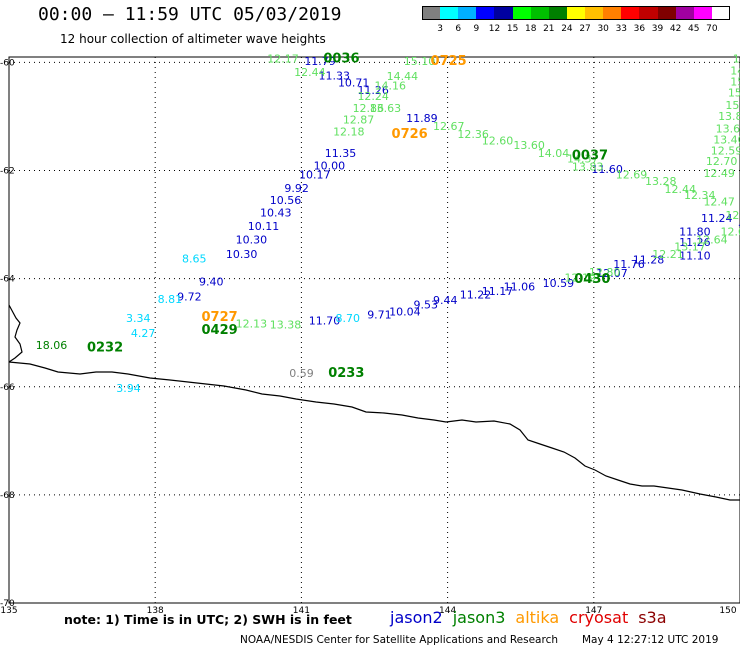 The image size is (740, 650). Describe the element at coordinates (373, 96) in the screenshot. I see `jason3-value: 12.24` at that location.